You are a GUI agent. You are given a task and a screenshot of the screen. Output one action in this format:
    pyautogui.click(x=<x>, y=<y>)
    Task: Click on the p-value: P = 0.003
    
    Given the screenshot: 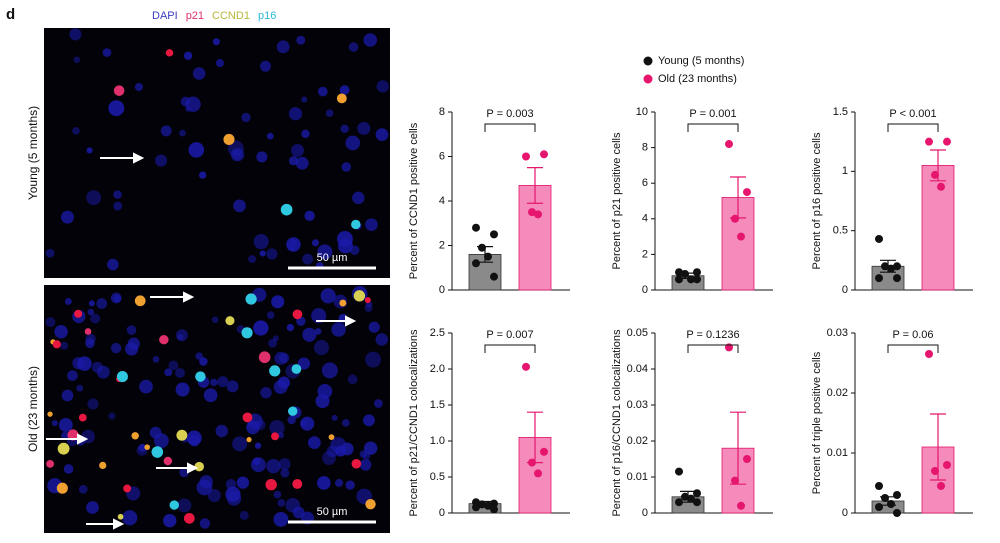 What is the action you would take?
    pyautogui.click(x=509, y=114)
    